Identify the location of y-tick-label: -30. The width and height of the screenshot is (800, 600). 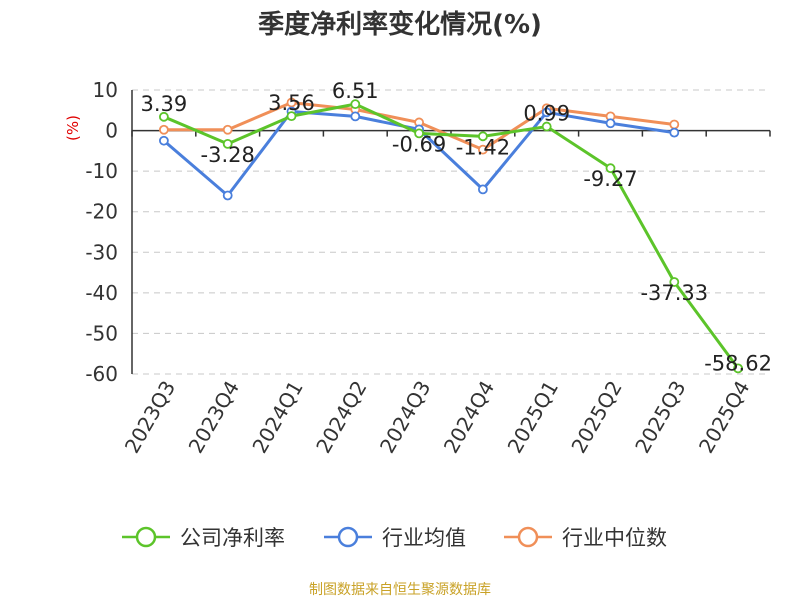
(101, 252).